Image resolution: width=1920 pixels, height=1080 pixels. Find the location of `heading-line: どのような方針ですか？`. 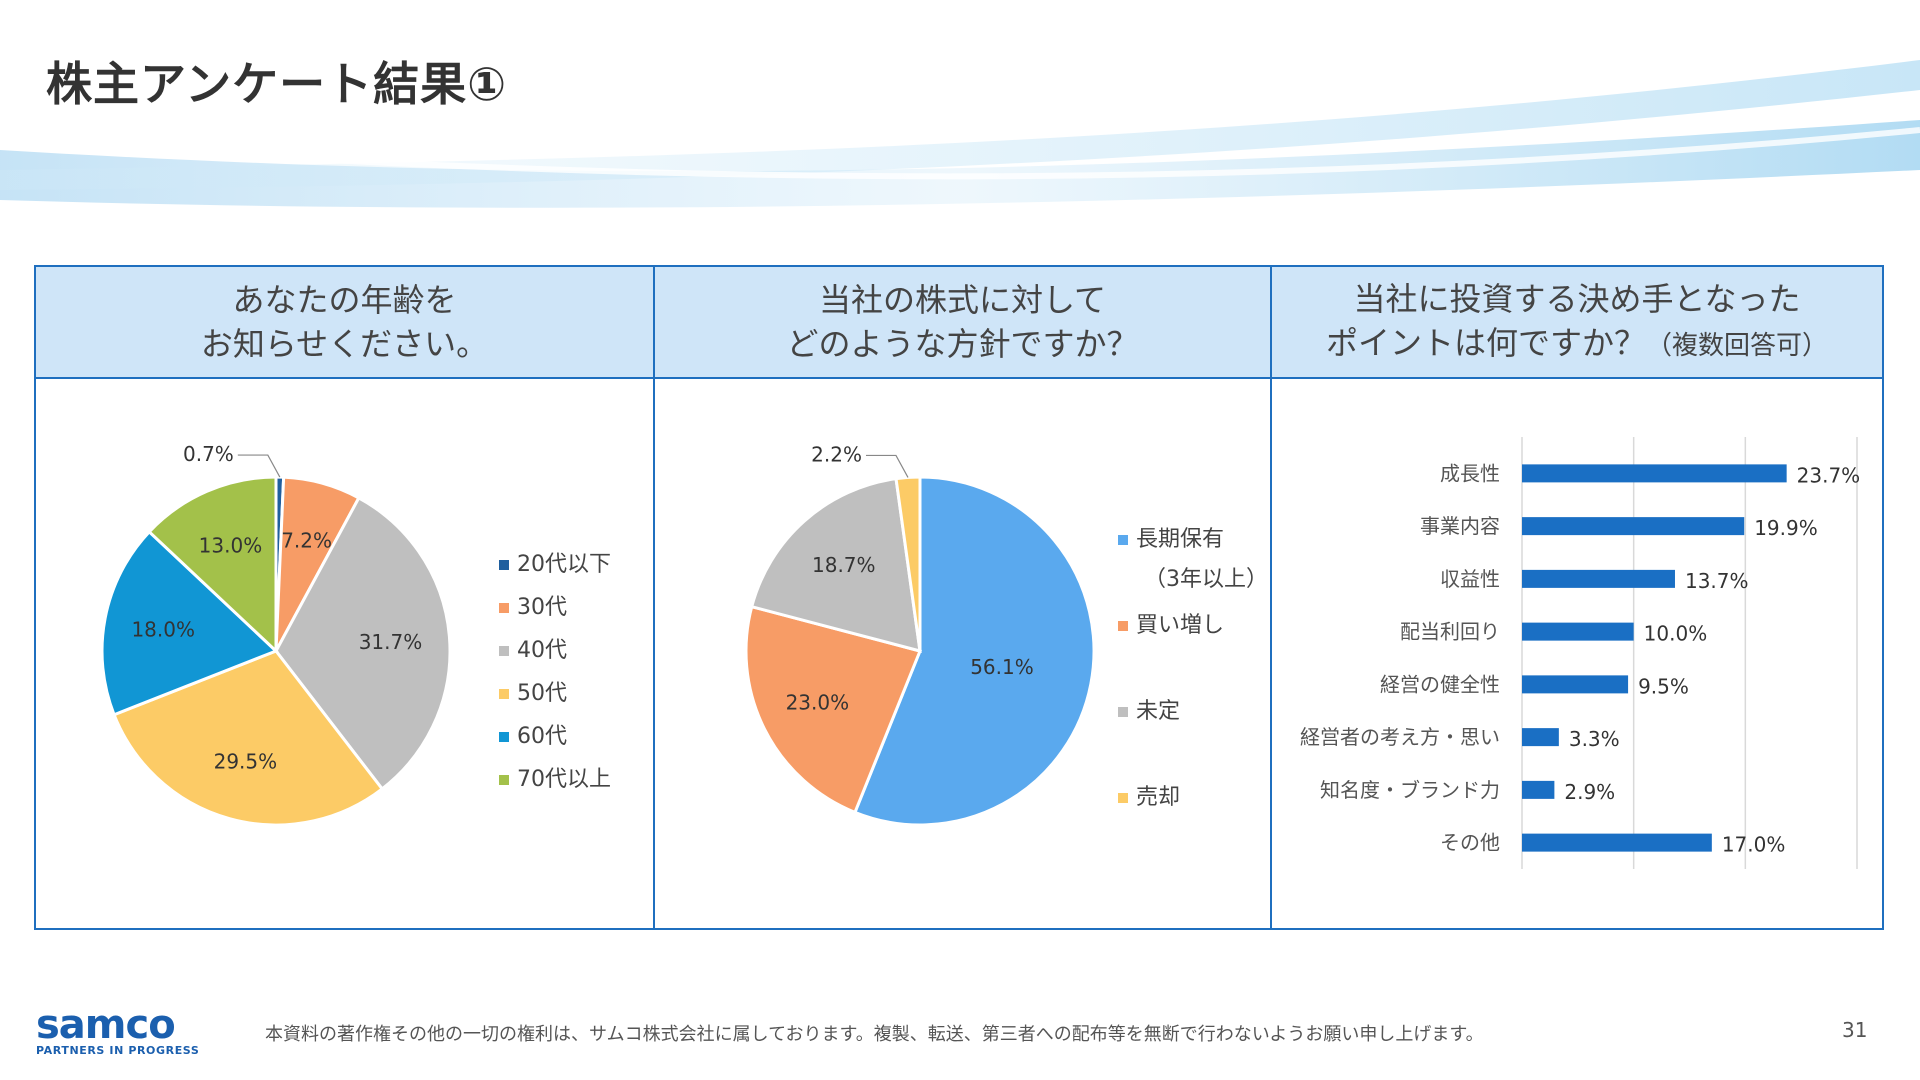

heading-line: どのような方針ですか？ is located at coordinates (962, 344).